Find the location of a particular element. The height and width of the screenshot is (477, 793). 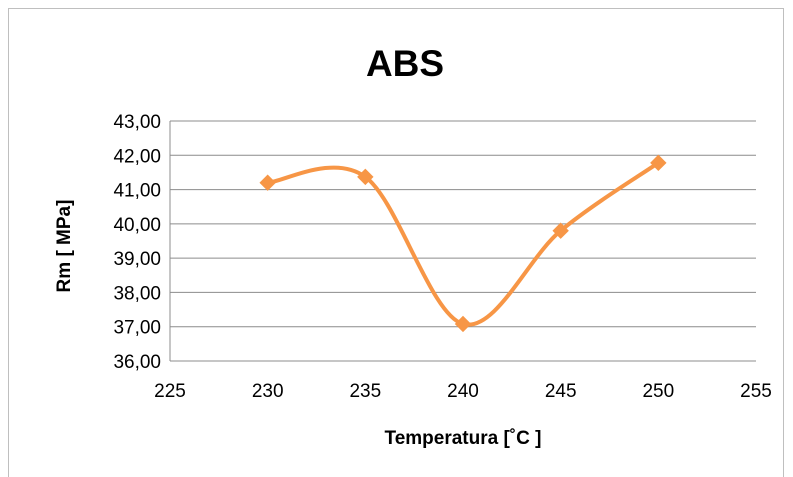

y-tick-label: 37,00 is located at coordinates (137, 328).